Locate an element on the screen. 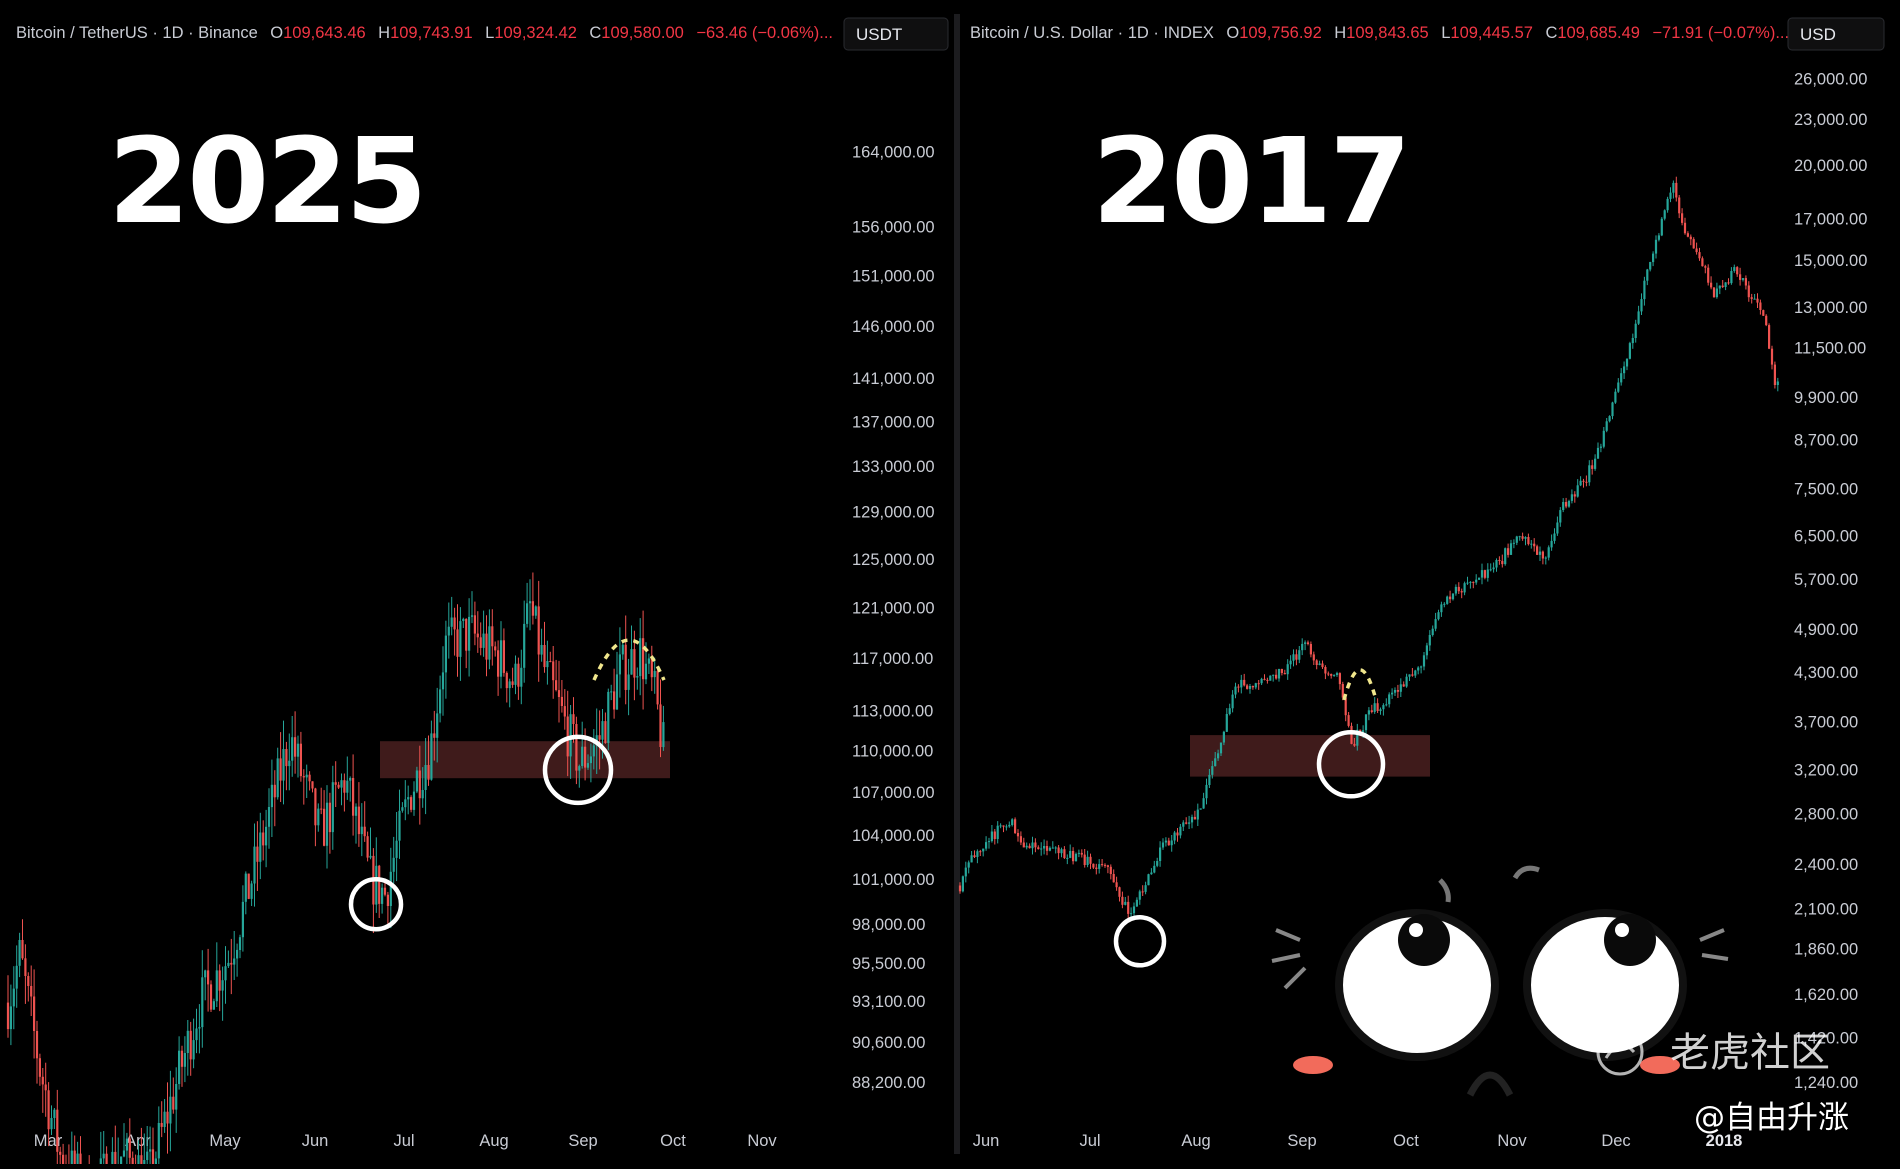  right-currency-bg is located at coordinates (1836, 34).